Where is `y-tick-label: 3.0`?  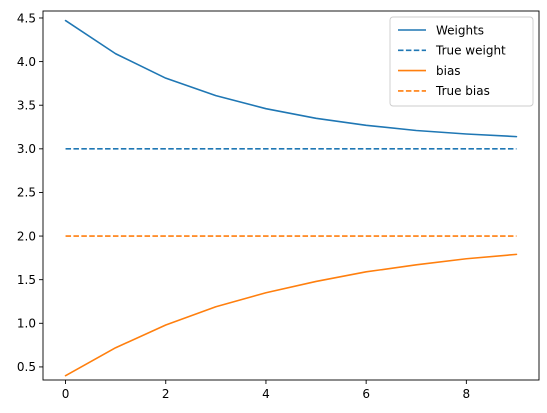 y-tick-label: 3.0 is located at coordinates (26, 149).